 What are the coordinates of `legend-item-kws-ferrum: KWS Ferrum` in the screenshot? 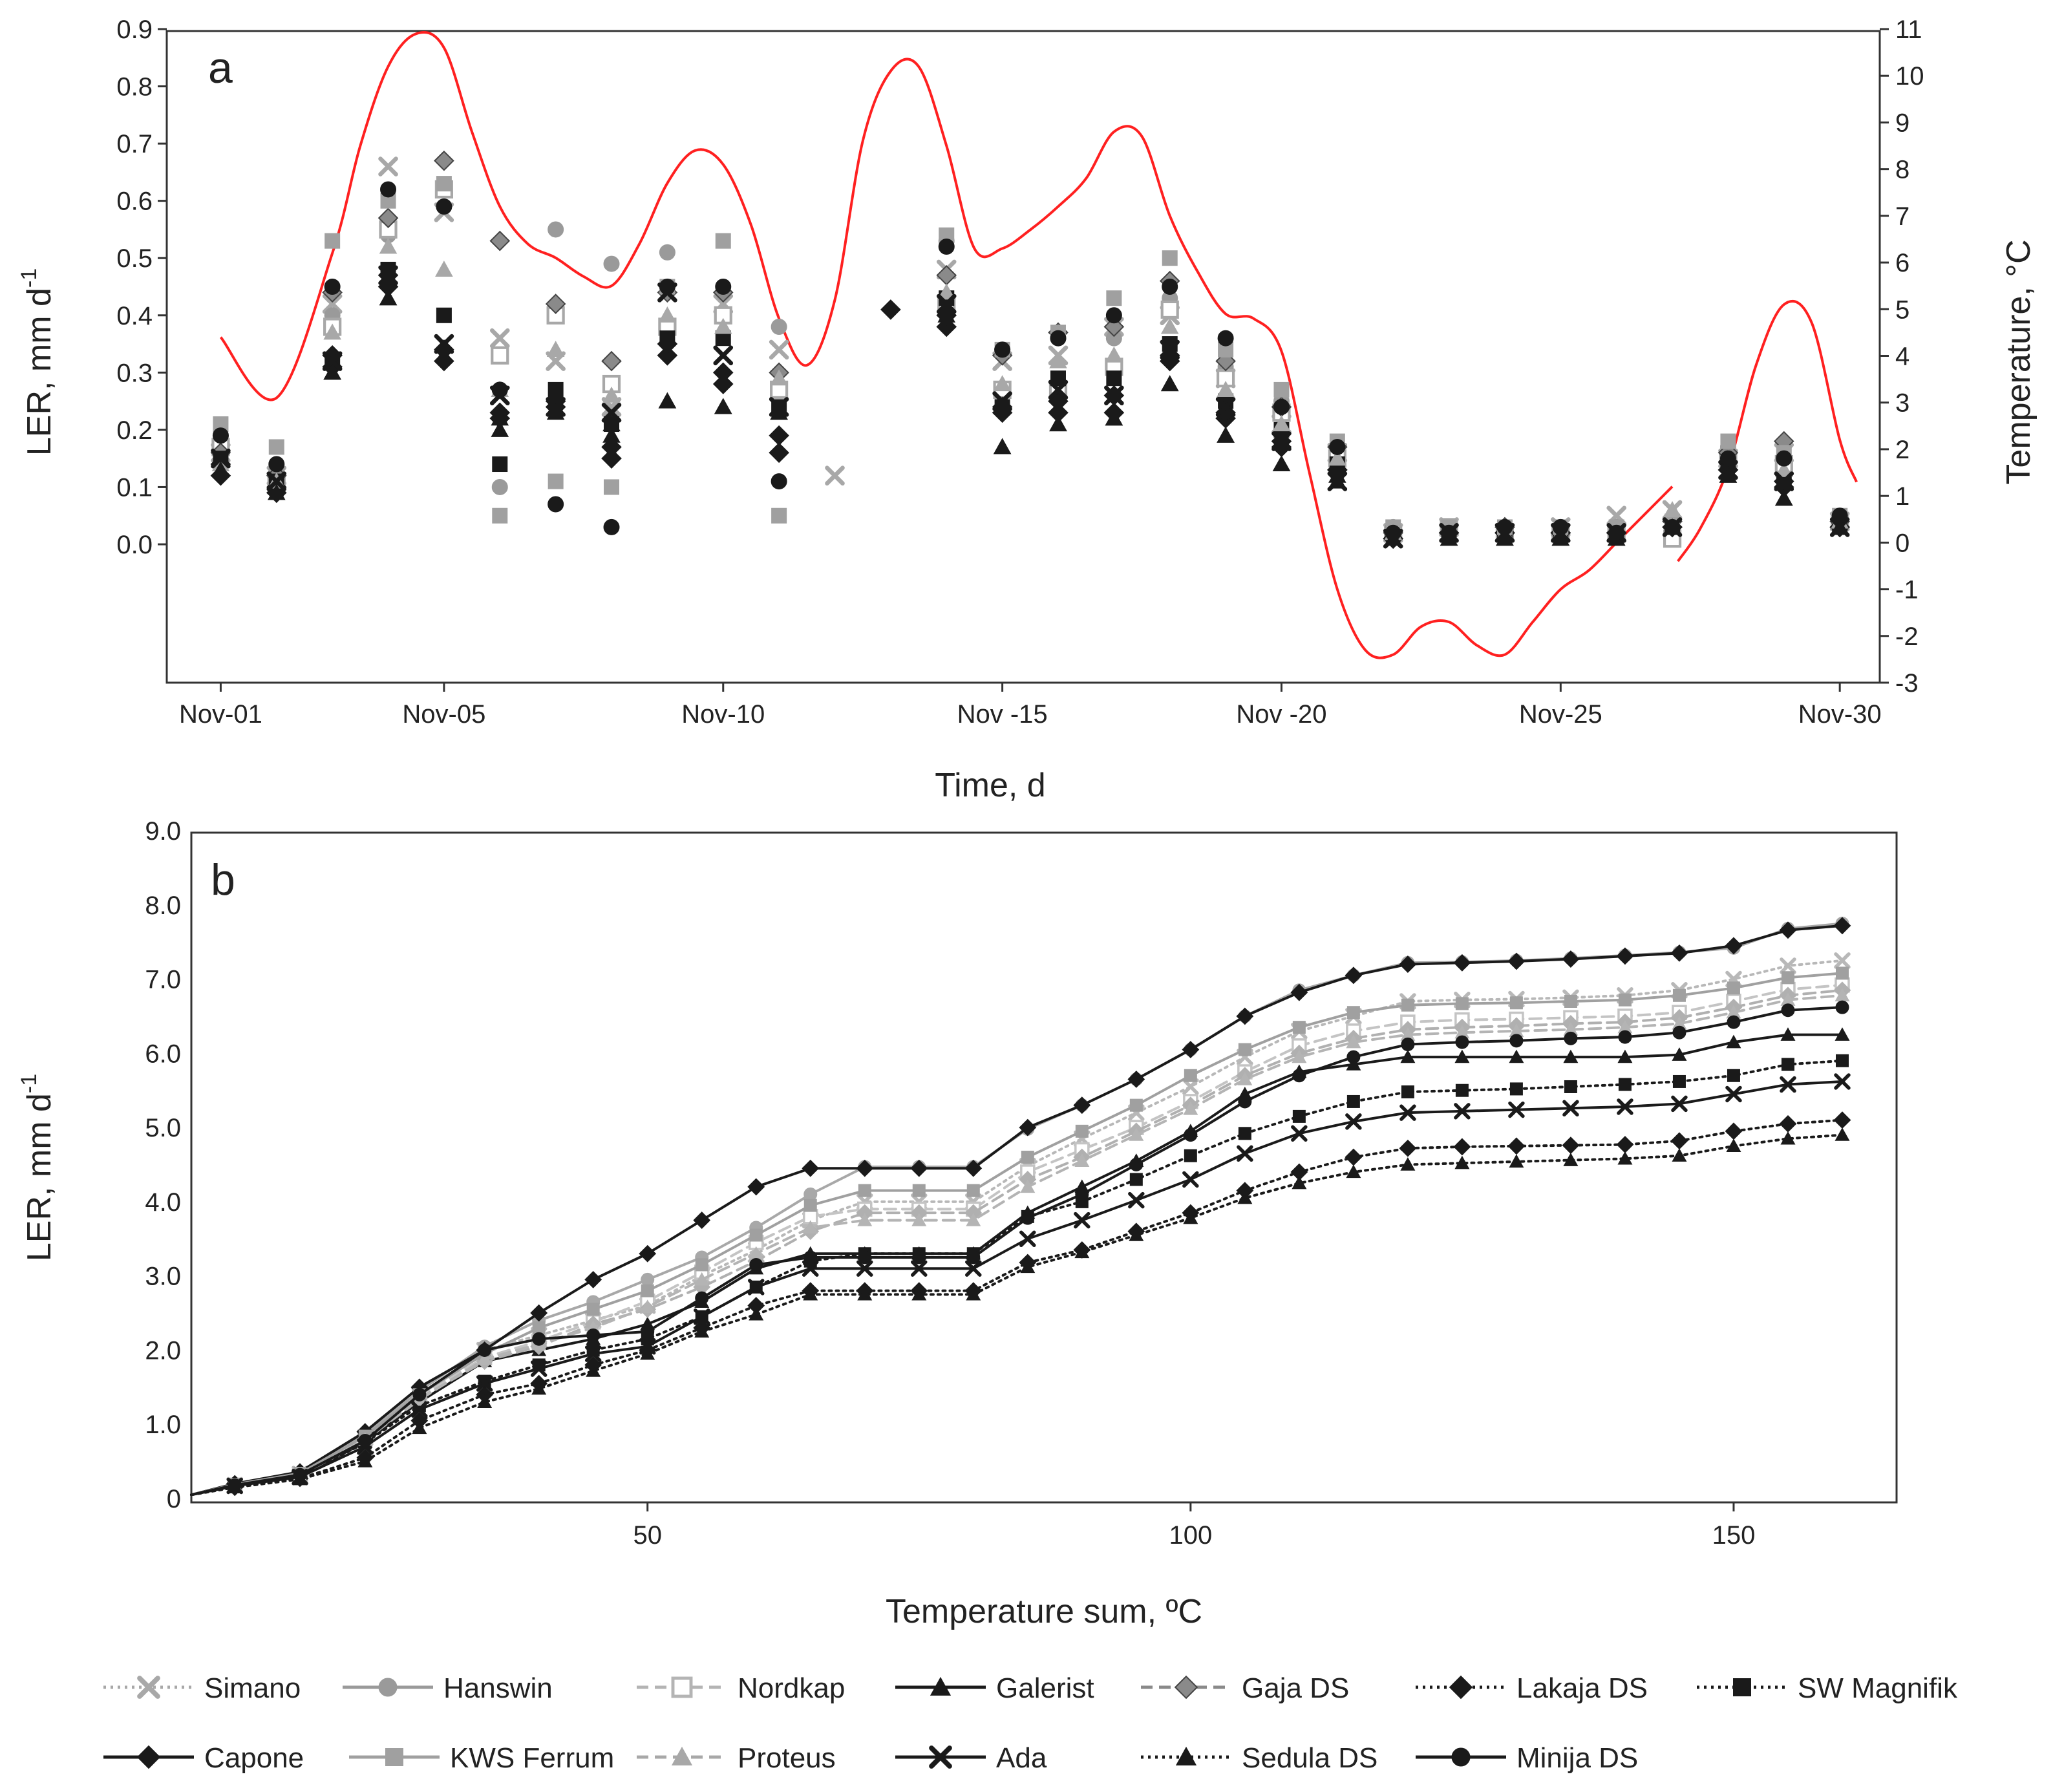 It's located at (481, 1758).